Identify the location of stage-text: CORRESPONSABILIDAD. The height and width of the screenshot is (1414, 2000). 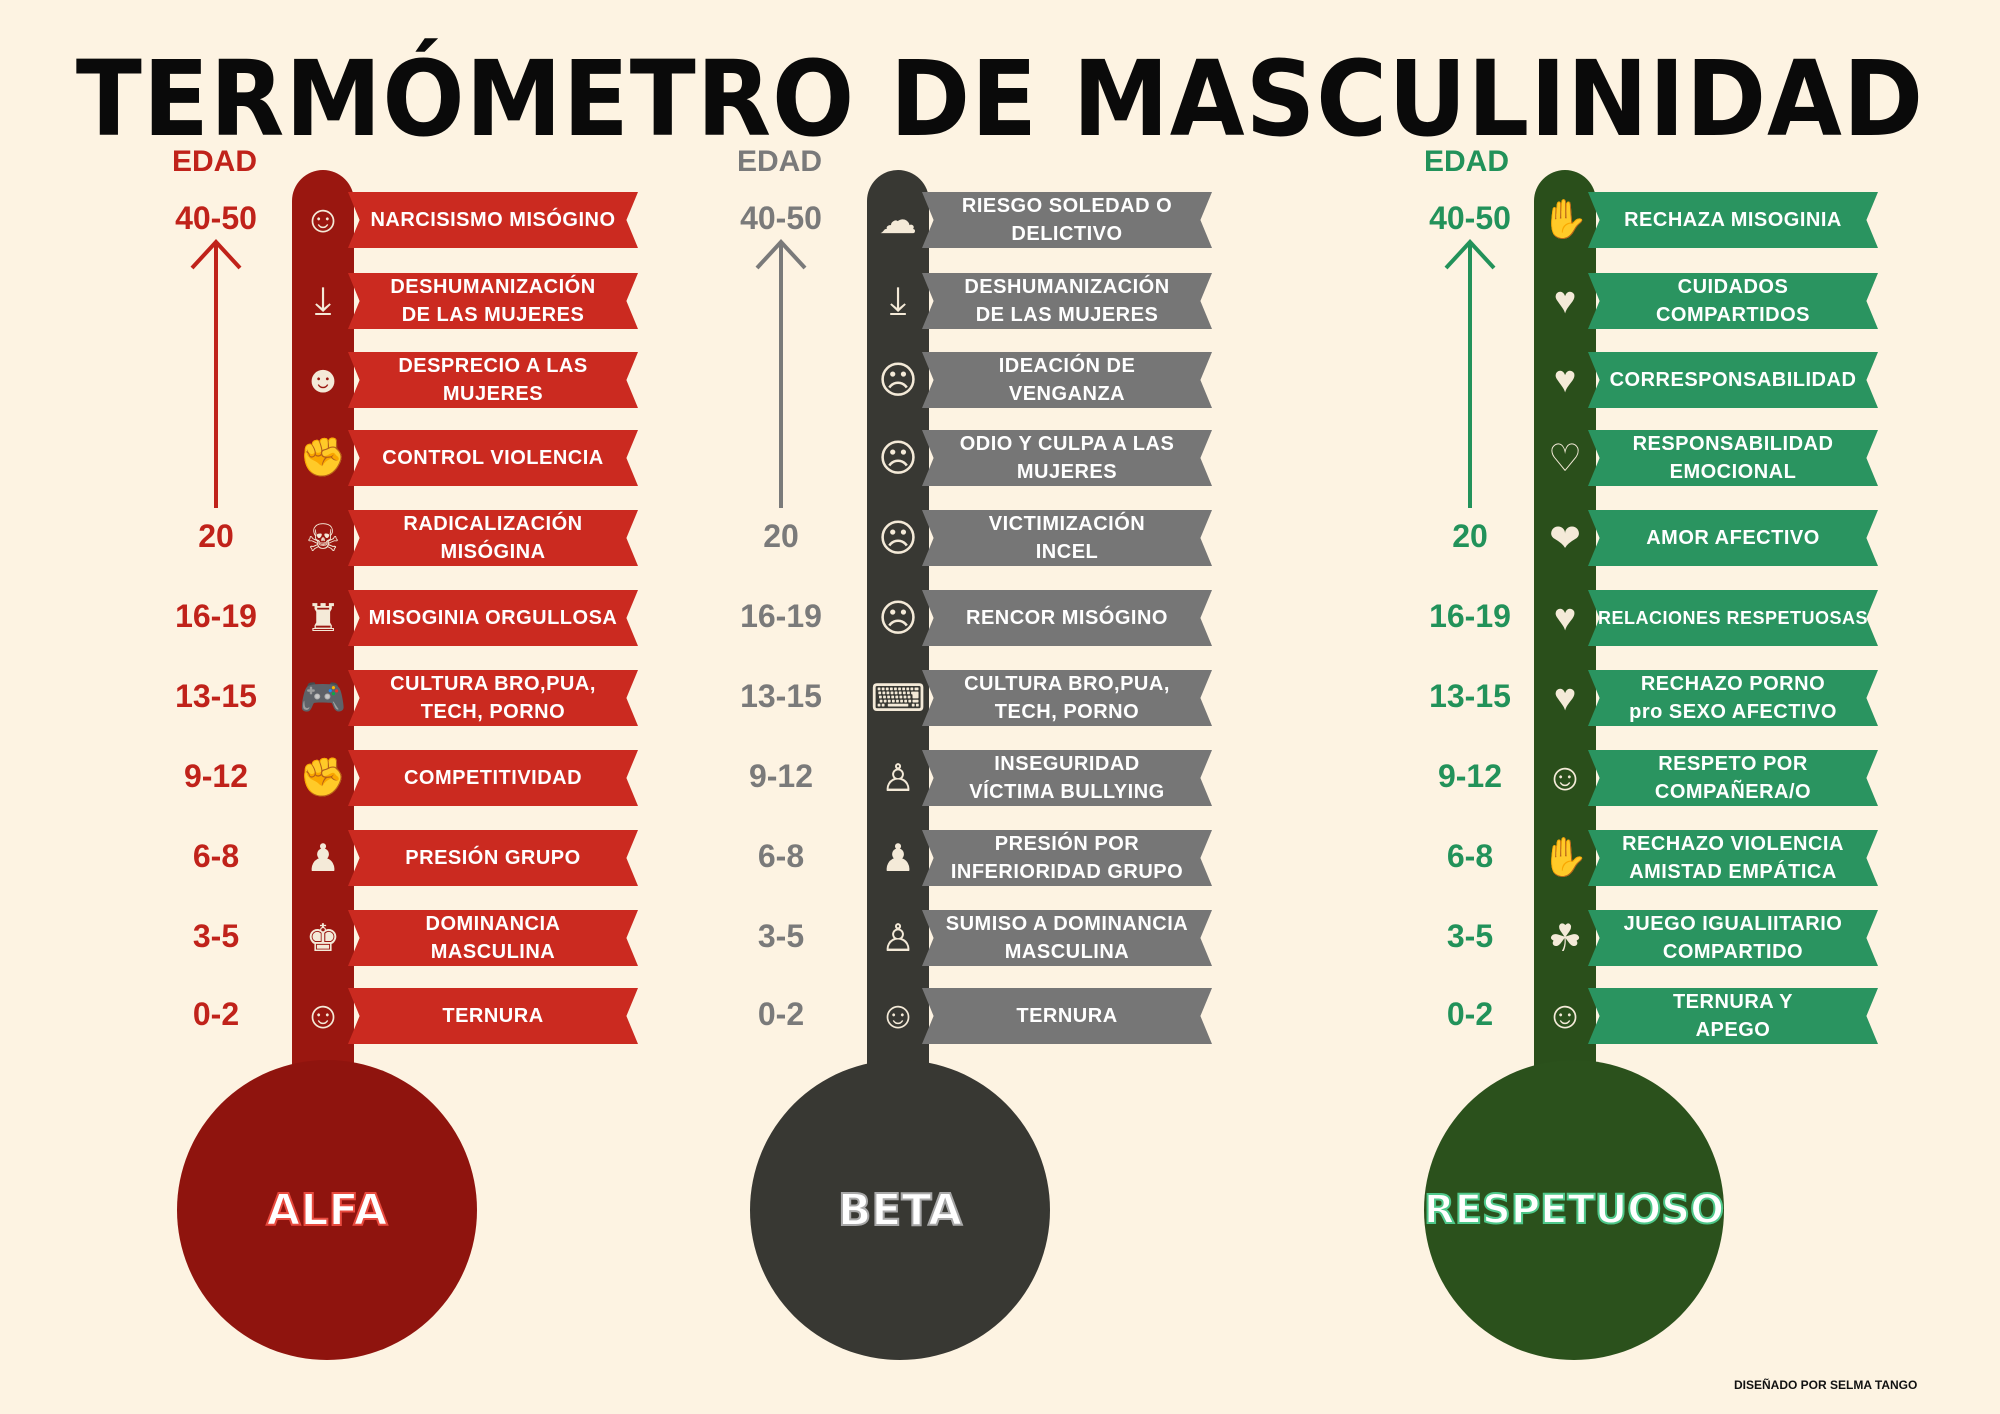
(1733, 380).